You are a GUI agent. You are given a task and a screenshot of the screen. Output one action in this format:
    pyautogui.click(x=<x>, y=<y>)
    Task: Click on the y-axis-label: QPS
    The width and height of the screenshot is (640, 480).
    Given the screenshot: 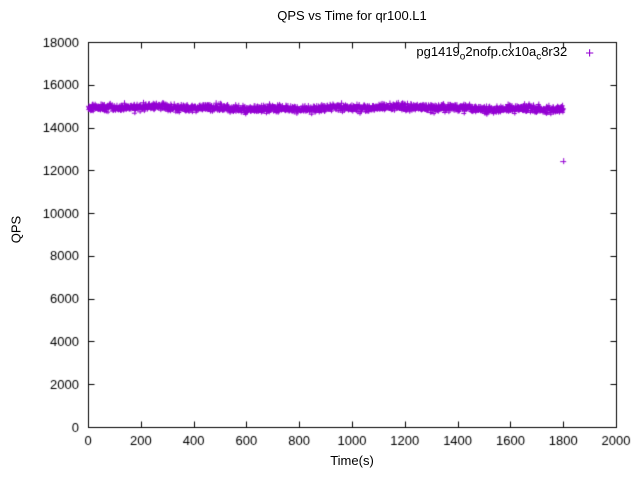 What is the action you would take?
    pyautogui.click(x=16, y=229)
    